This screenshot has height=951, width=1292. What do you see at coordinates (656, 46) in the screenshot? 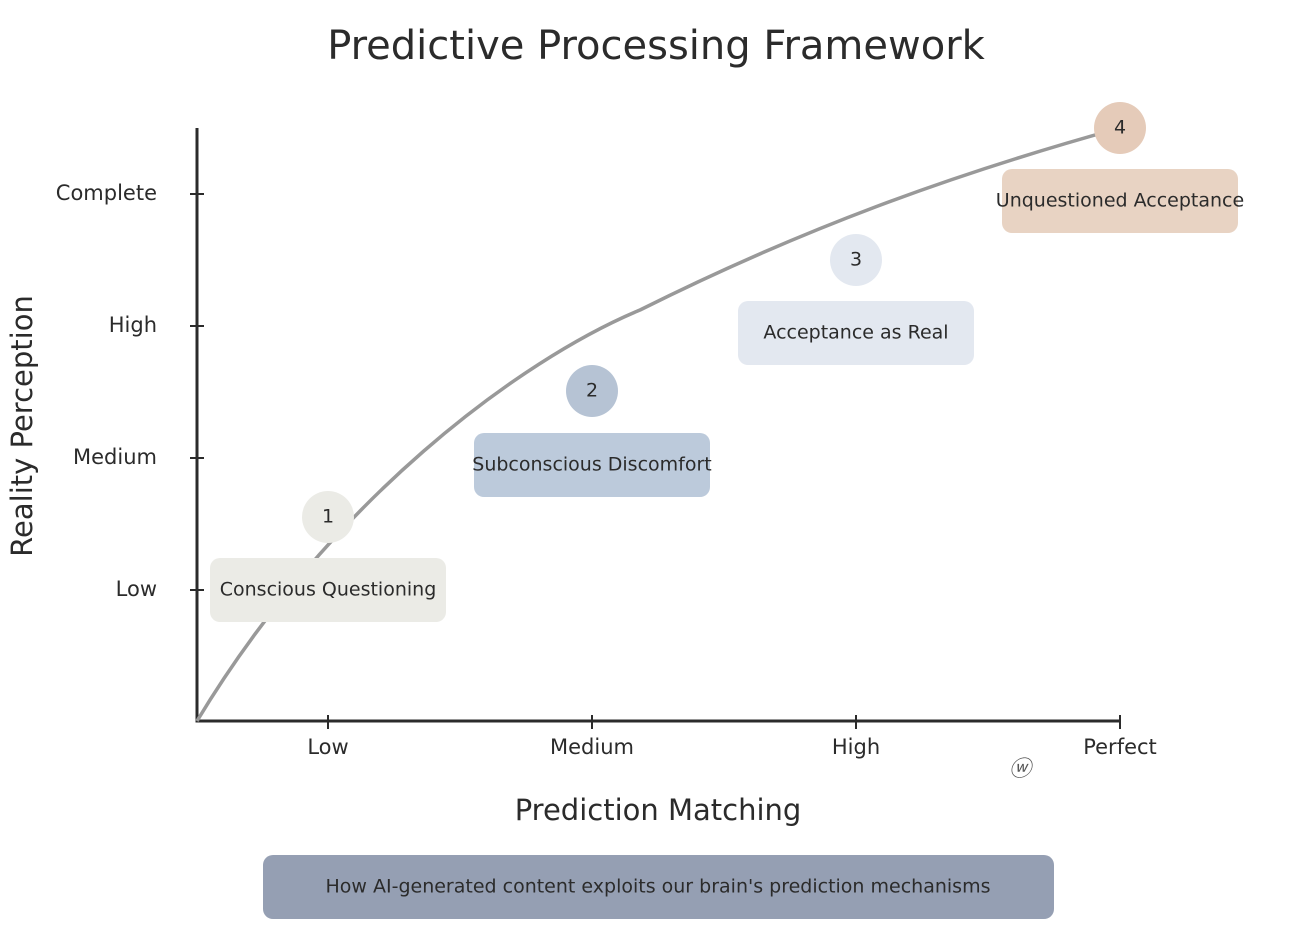
I see `title: Predictive Processing Framework` at bounding box center [656, 46].